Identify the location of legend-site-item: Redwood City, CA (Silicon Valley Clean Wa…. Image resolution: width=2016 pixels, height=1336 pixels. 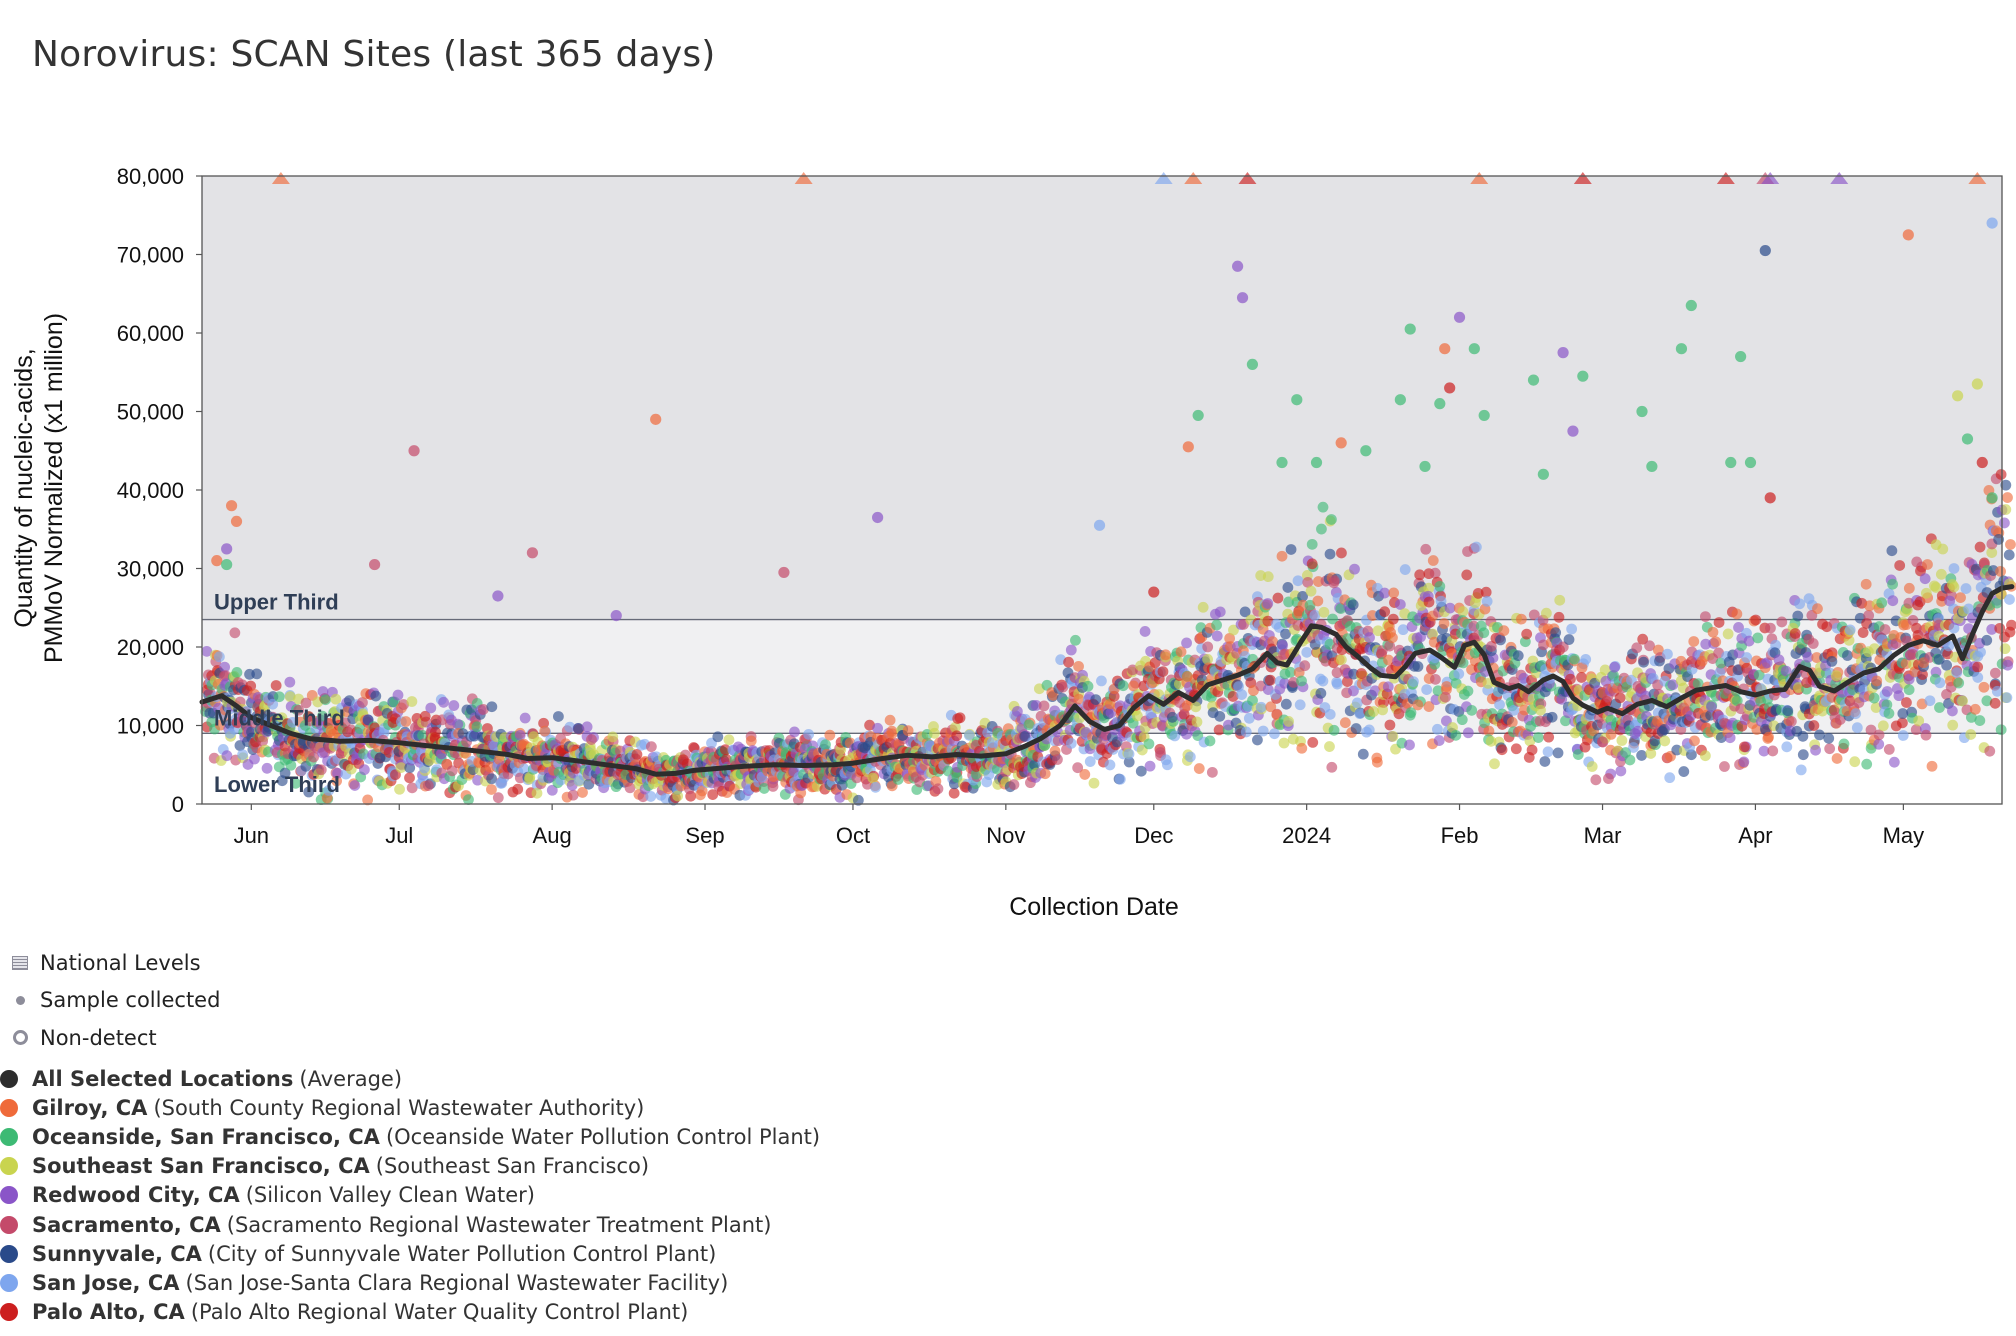
(410, 1195).